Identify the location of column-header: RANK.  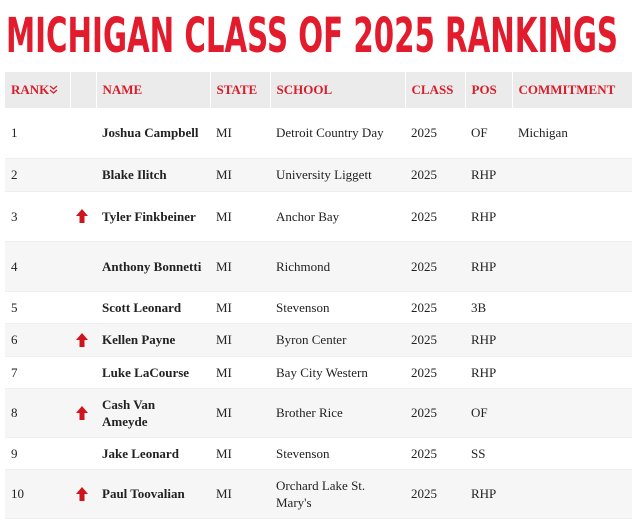
(38, 90).